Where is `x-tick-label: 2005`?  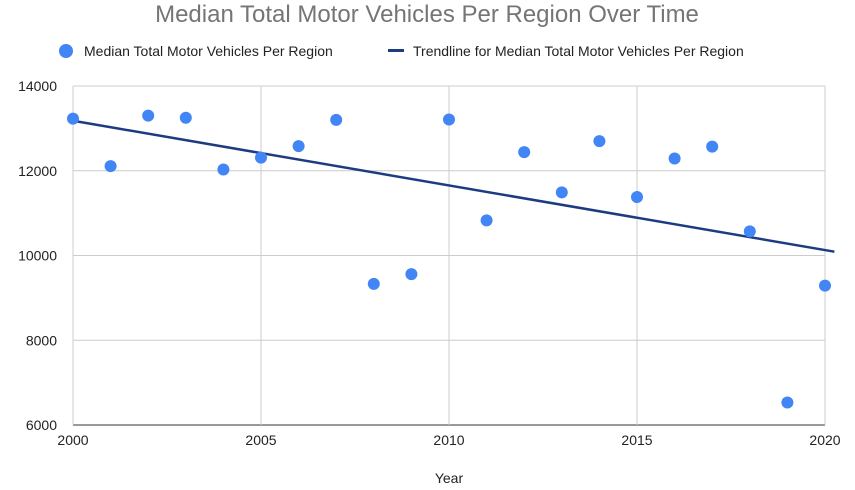
x-tick-label: 2005 is located at coordinates (260, 440).